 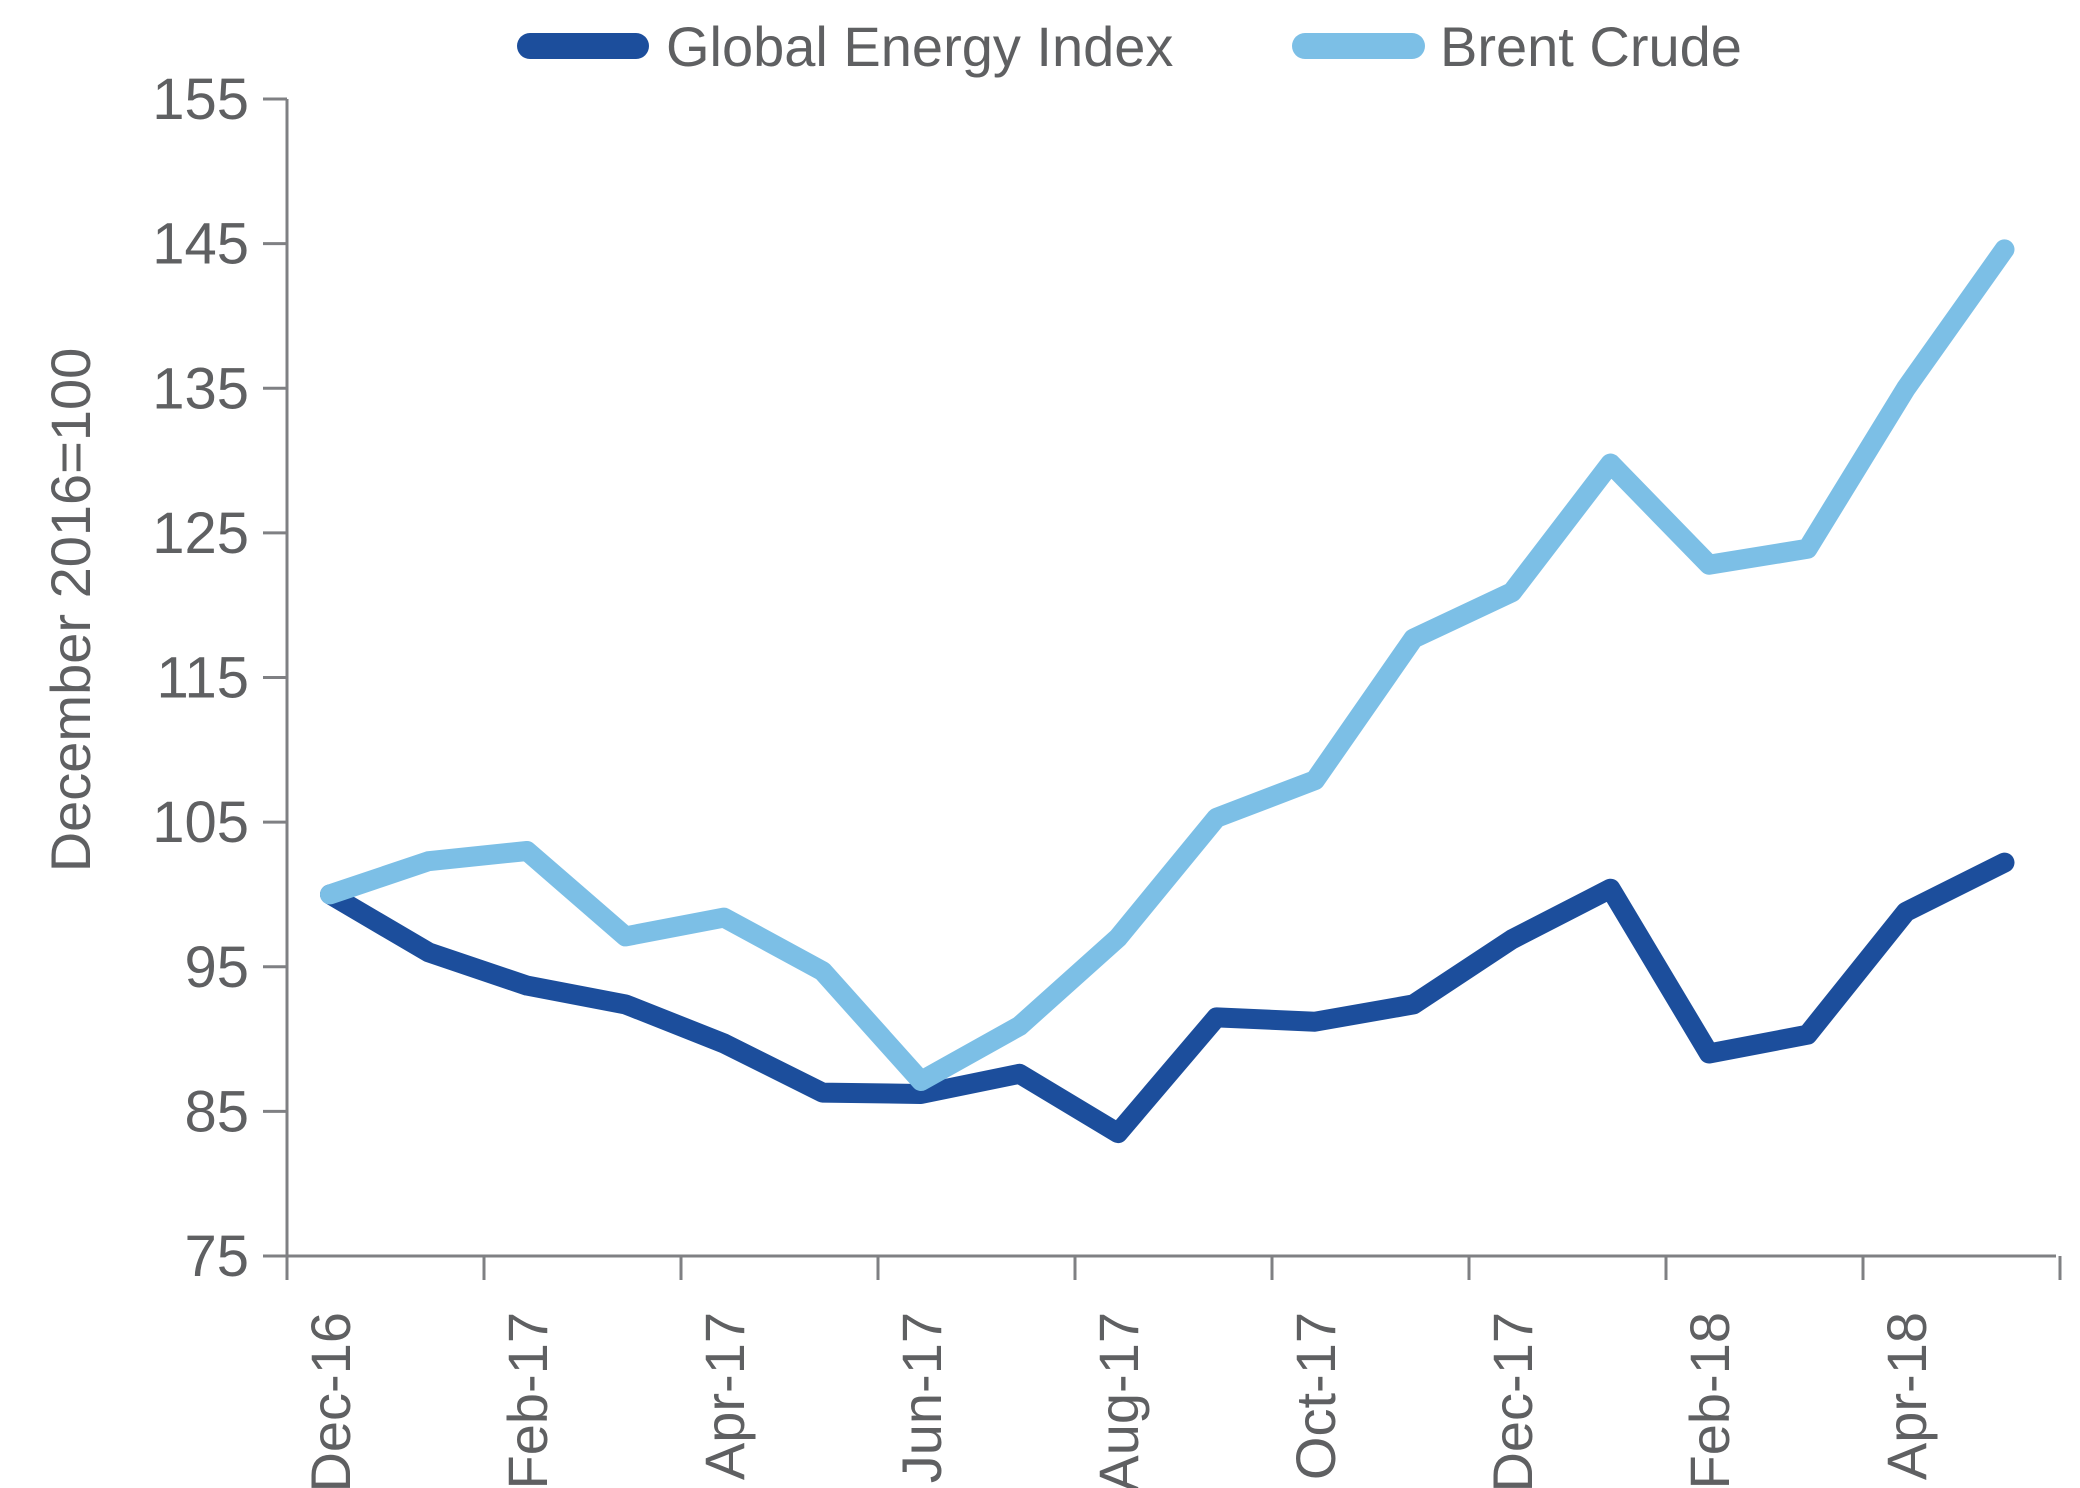 What do you see at coordinates (203, 678) in the screenshot?
I see `y-tick-label: 115` at bounding box center [203, 678].